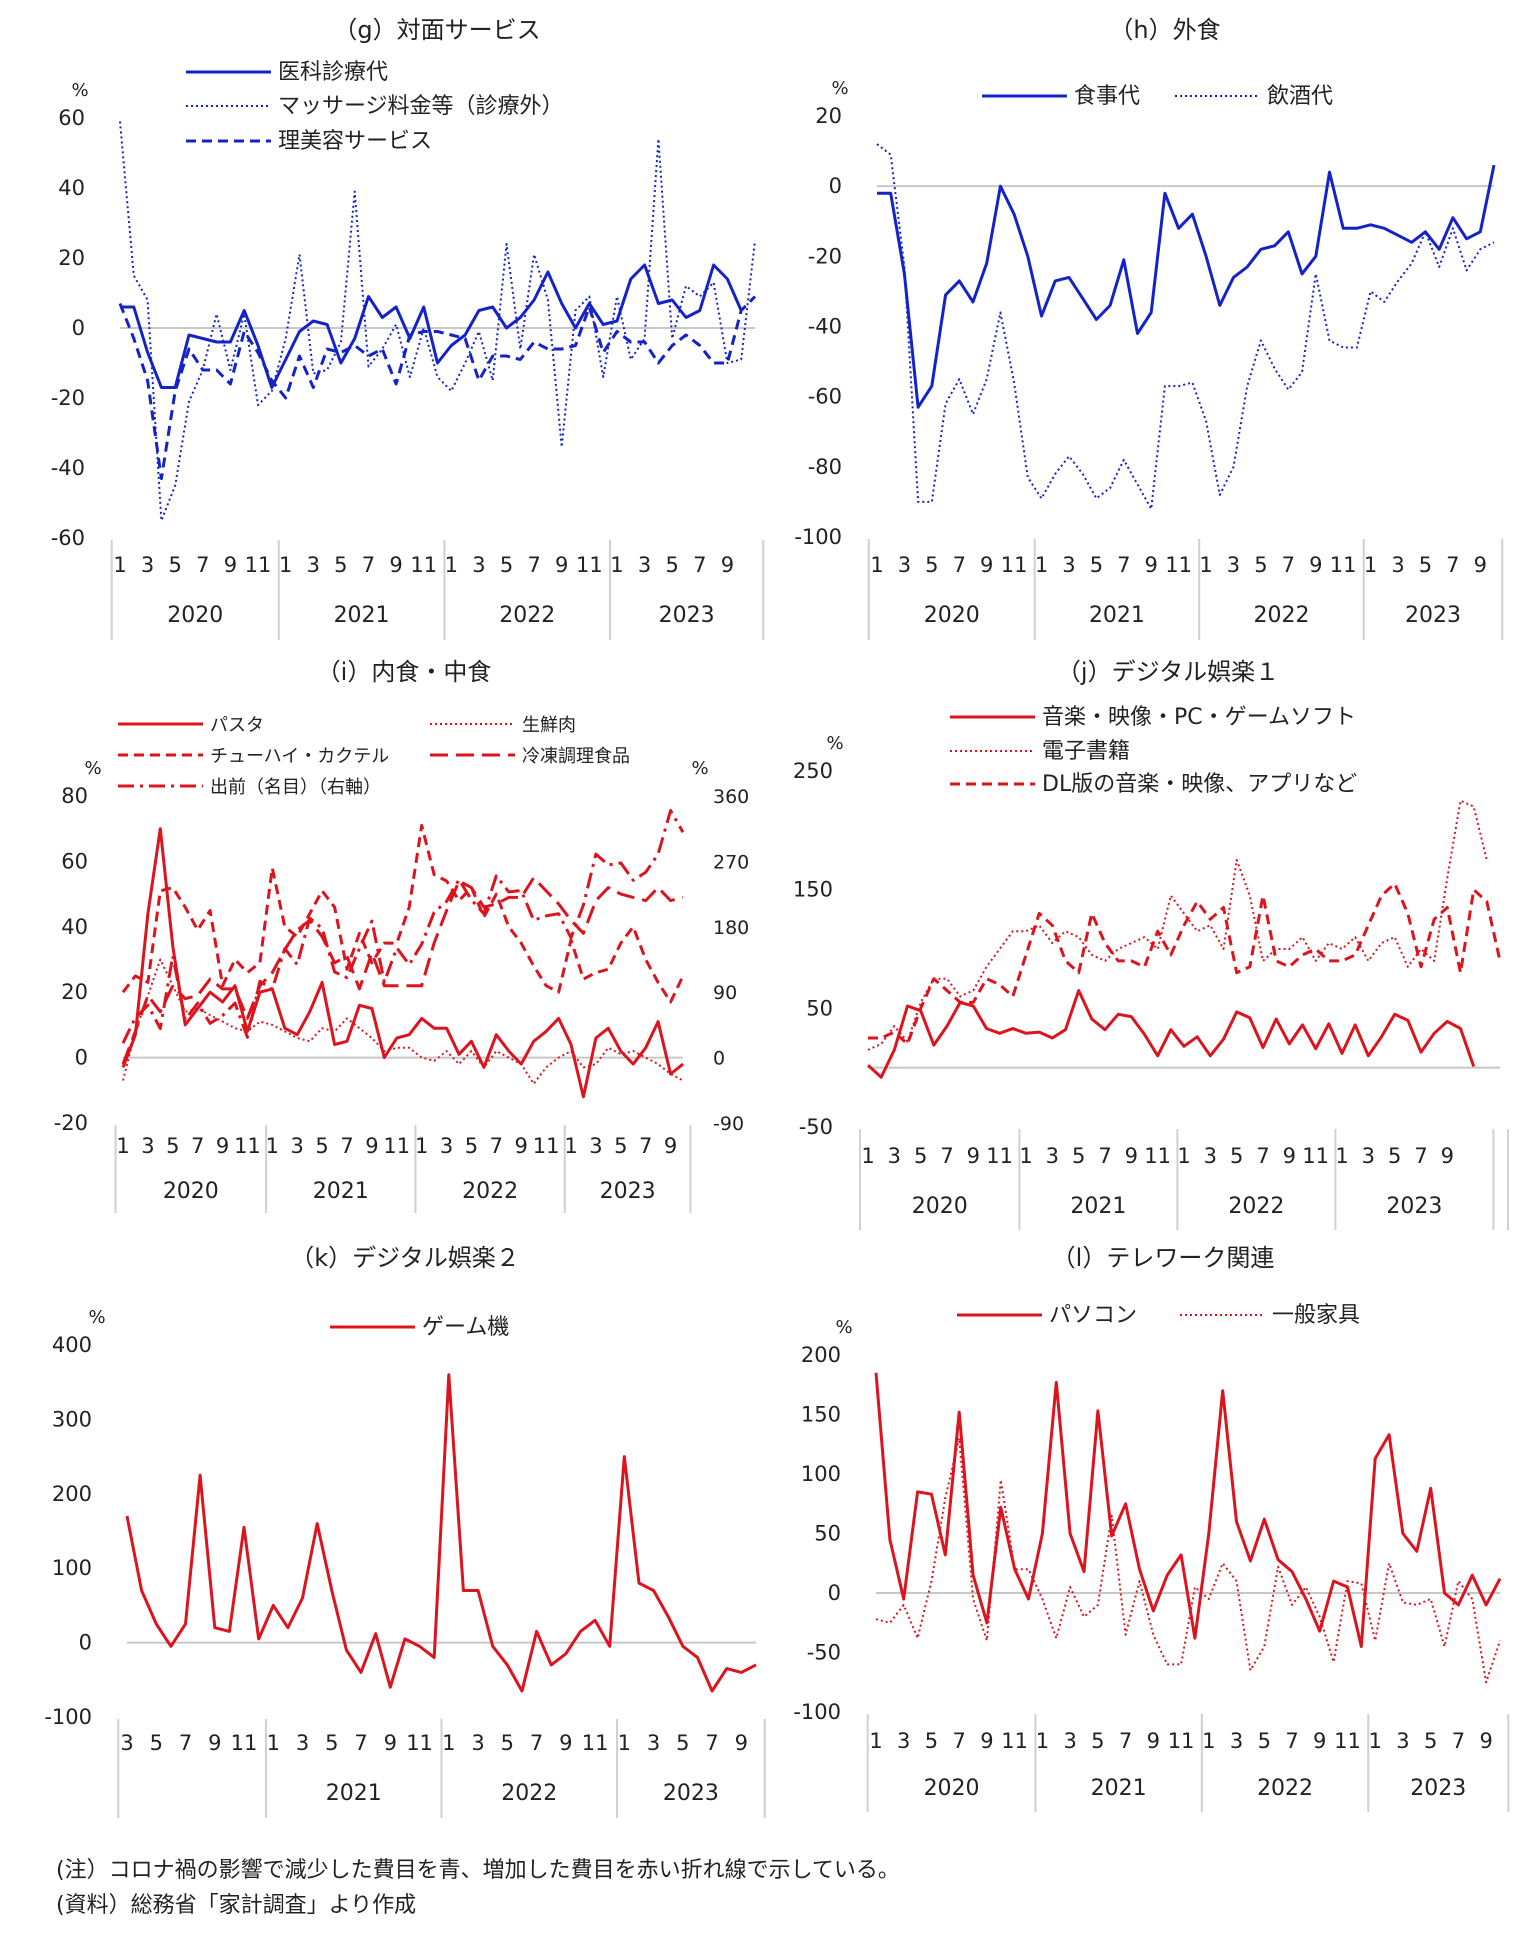 The height and width of the screenshot is (1954, 1534). I want to click on legend-label: マッサージ料金等（診療外）, so click(421, 106).